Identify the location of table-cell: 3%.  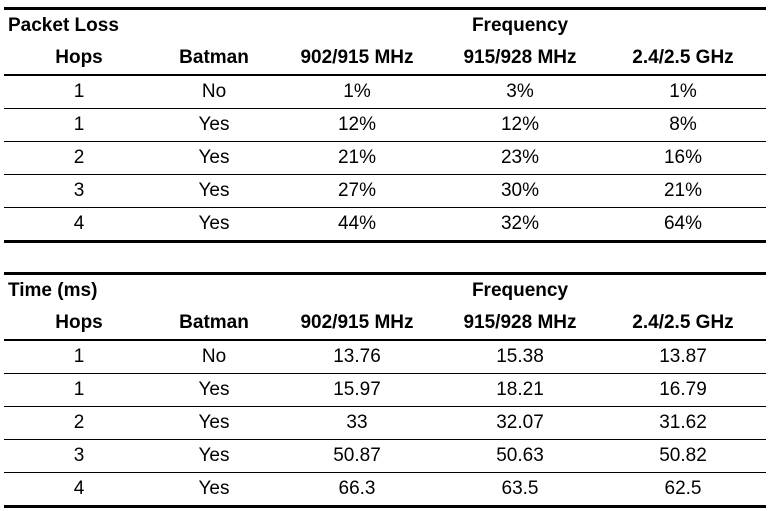
(520, 92).